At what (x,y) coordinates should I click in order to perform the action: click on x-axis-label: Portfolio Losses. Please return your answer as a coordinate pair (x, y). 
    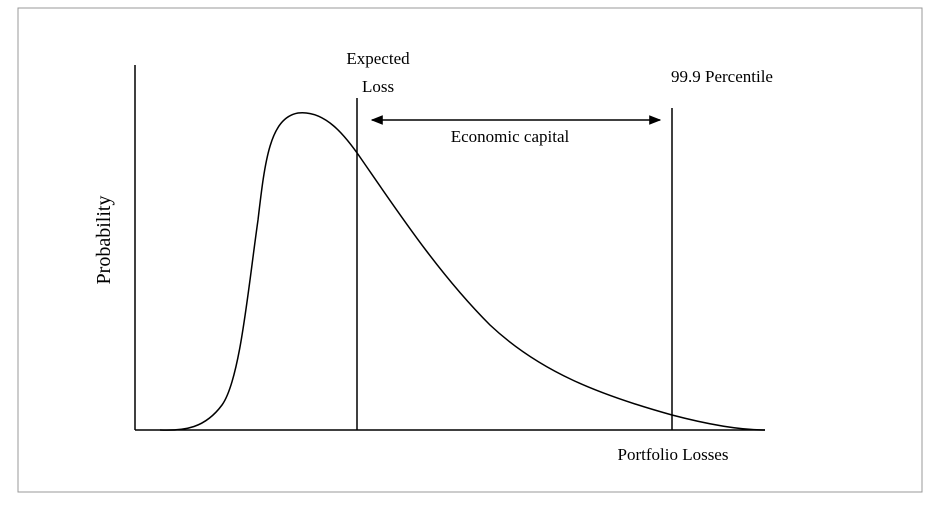
    Looking at the image, I should click on (673, 454).